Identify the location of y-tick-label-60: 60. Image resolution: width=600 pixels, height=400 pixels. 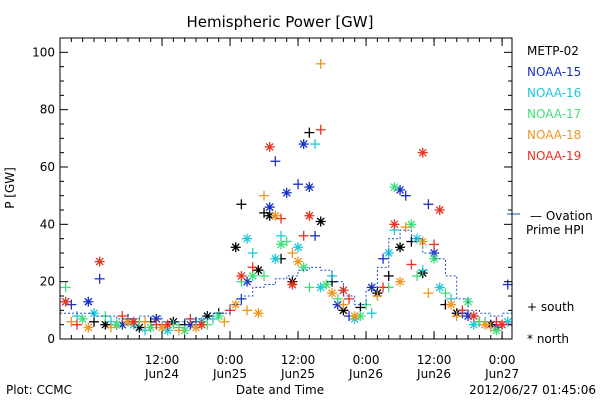
(47, 167).